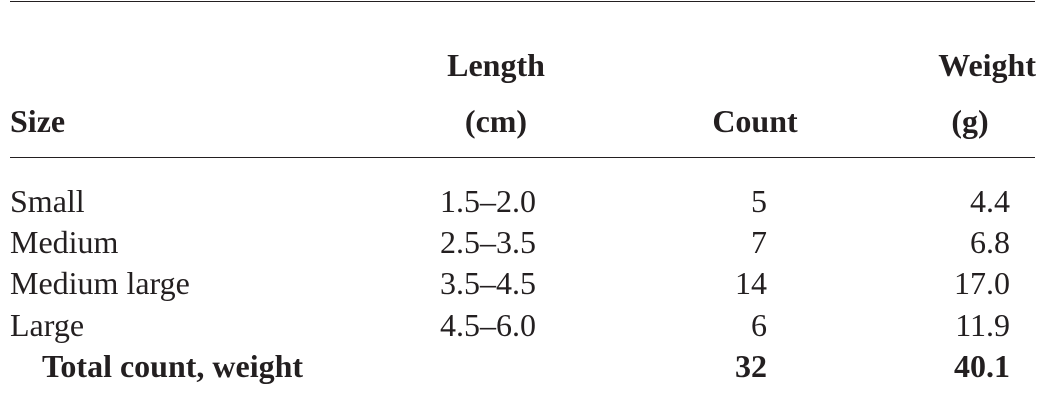  I want to click on row-count: 7, so click(759, 242).